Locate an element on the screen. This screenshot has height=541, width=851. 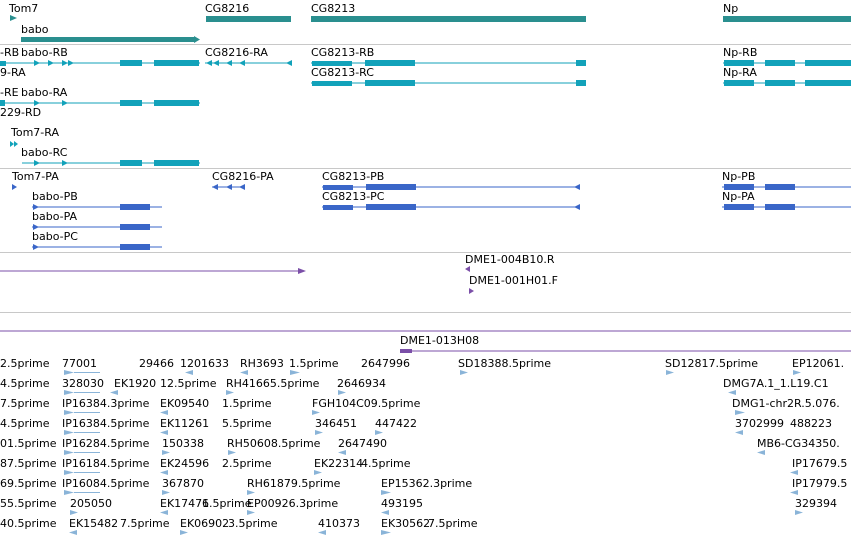
est-label: 410373 is located at coordinates (339, 523).